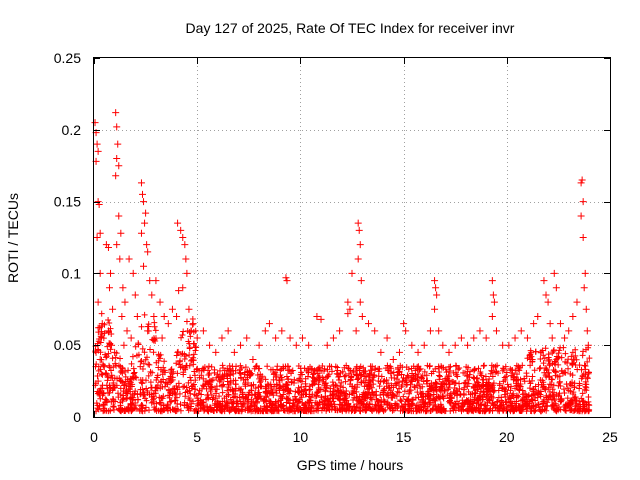 The width and height of the screenshot is (640, 480). I want to click on y-tick-label: 0, so click(77, 417).